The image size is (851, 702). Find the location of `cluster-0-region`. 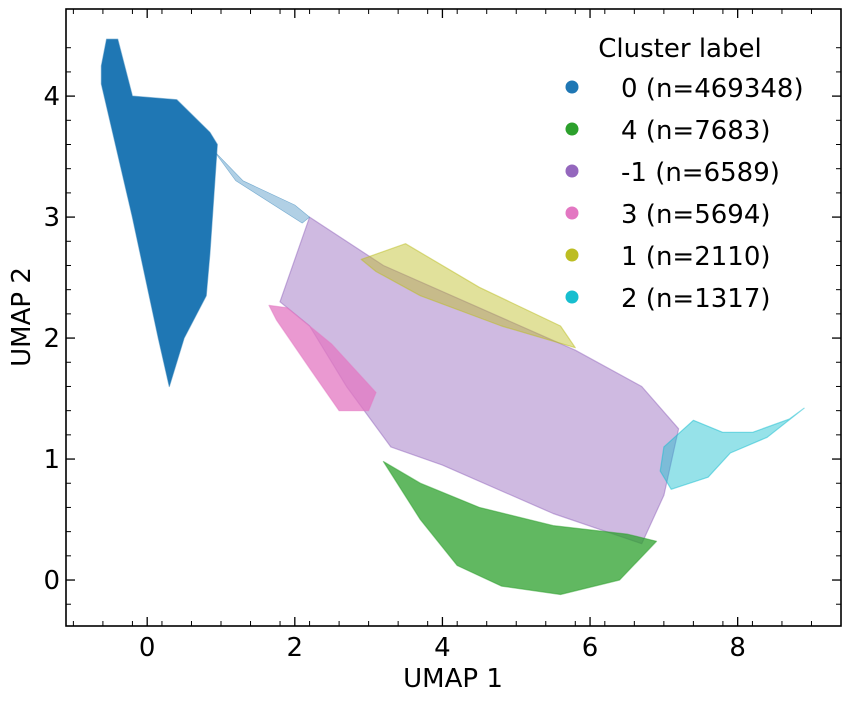

cluster-0-region is located at coordinates (159, 213).